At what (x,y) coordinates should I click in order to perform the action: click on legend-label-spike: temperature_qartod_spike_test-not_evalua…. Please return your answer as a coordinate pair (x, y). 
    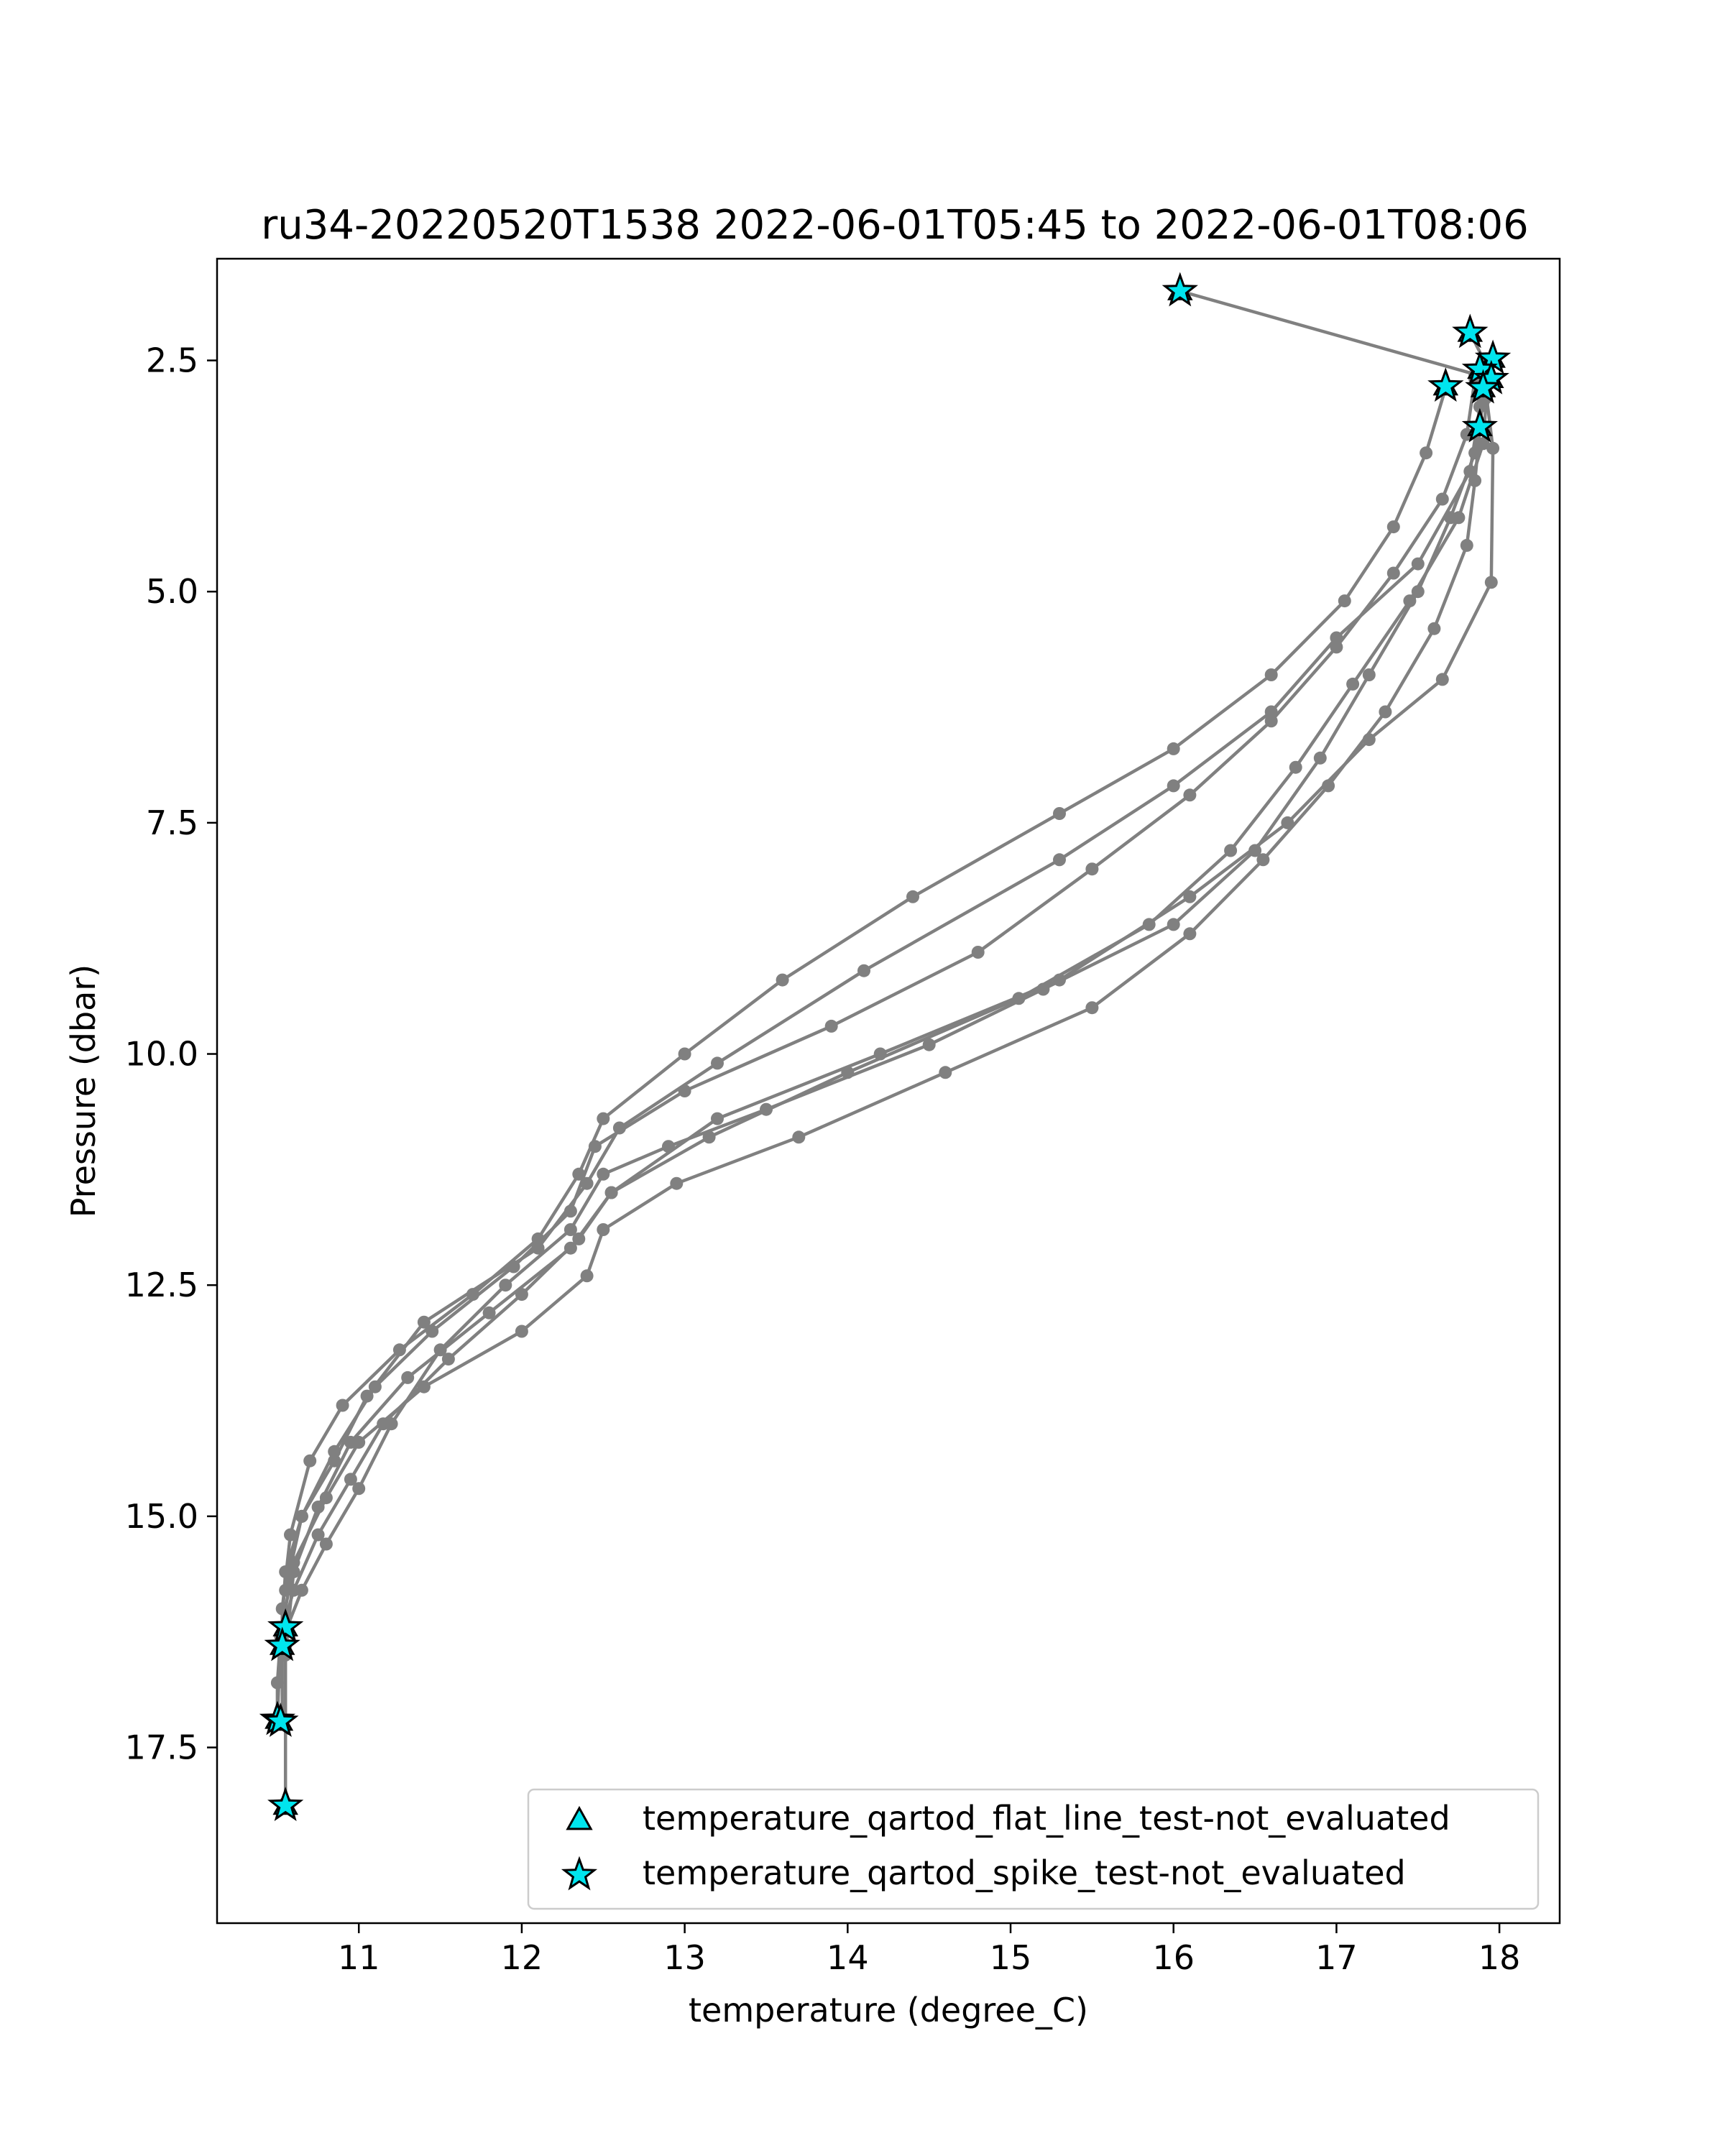
    Looking at the image, I should click on (1024, 1872).